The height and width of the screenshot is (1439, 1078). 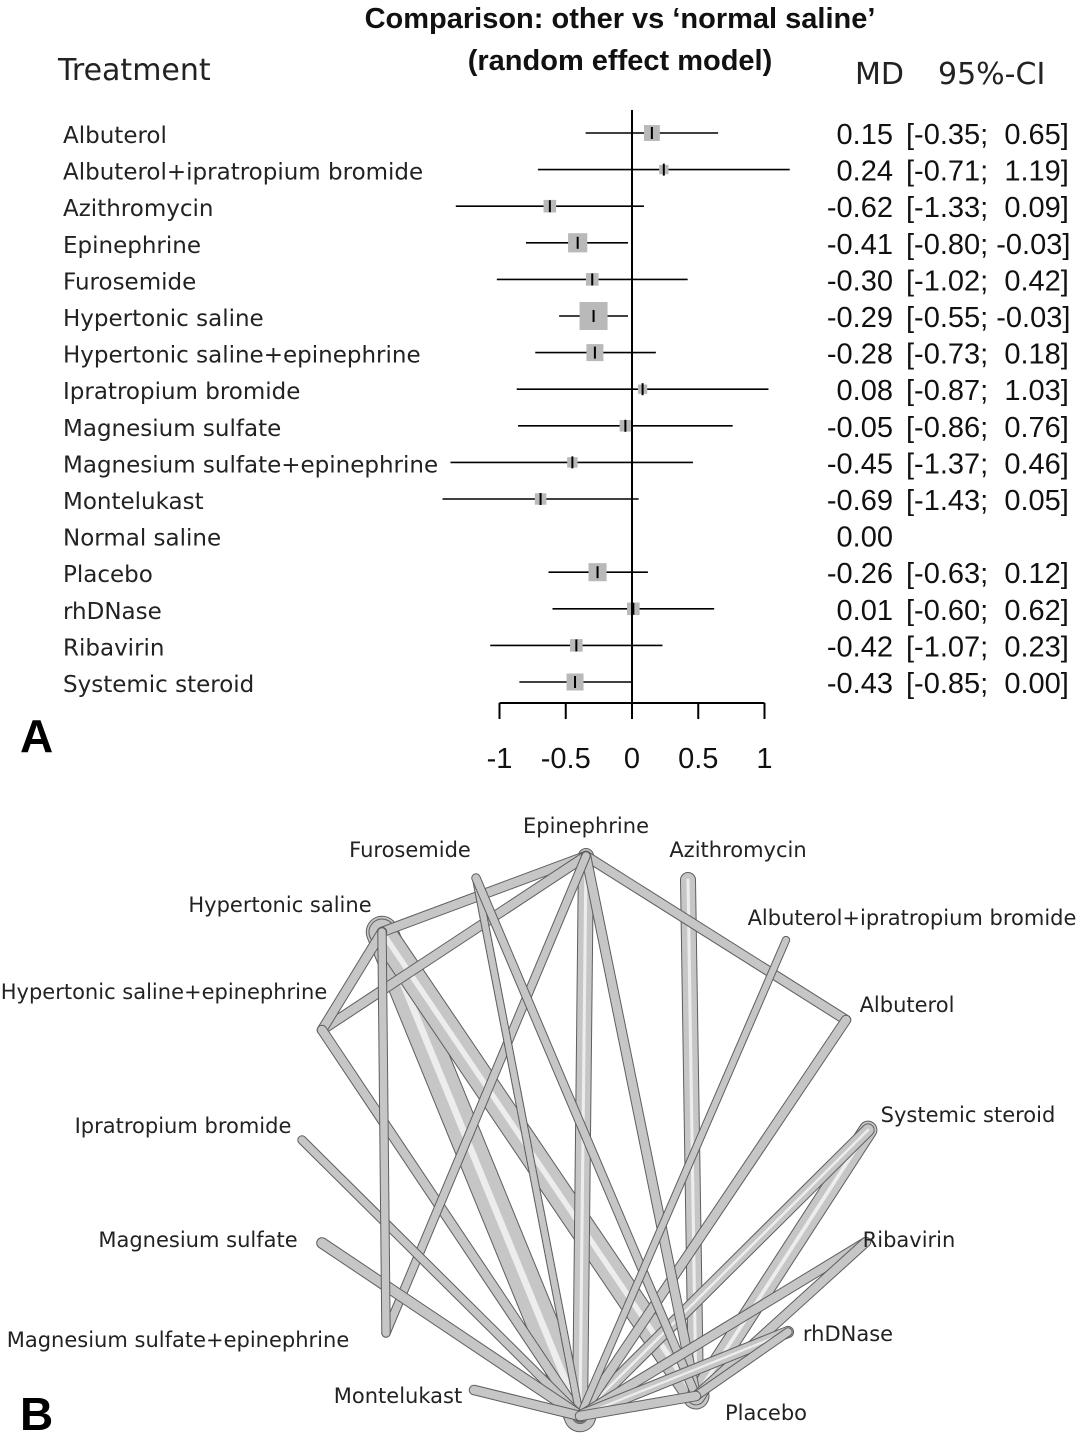 What do you see at coordinates (987, 281) in the screenshot?
I see `ci-value: [-1.02; 0.42]` at bounding box center [987, 281].